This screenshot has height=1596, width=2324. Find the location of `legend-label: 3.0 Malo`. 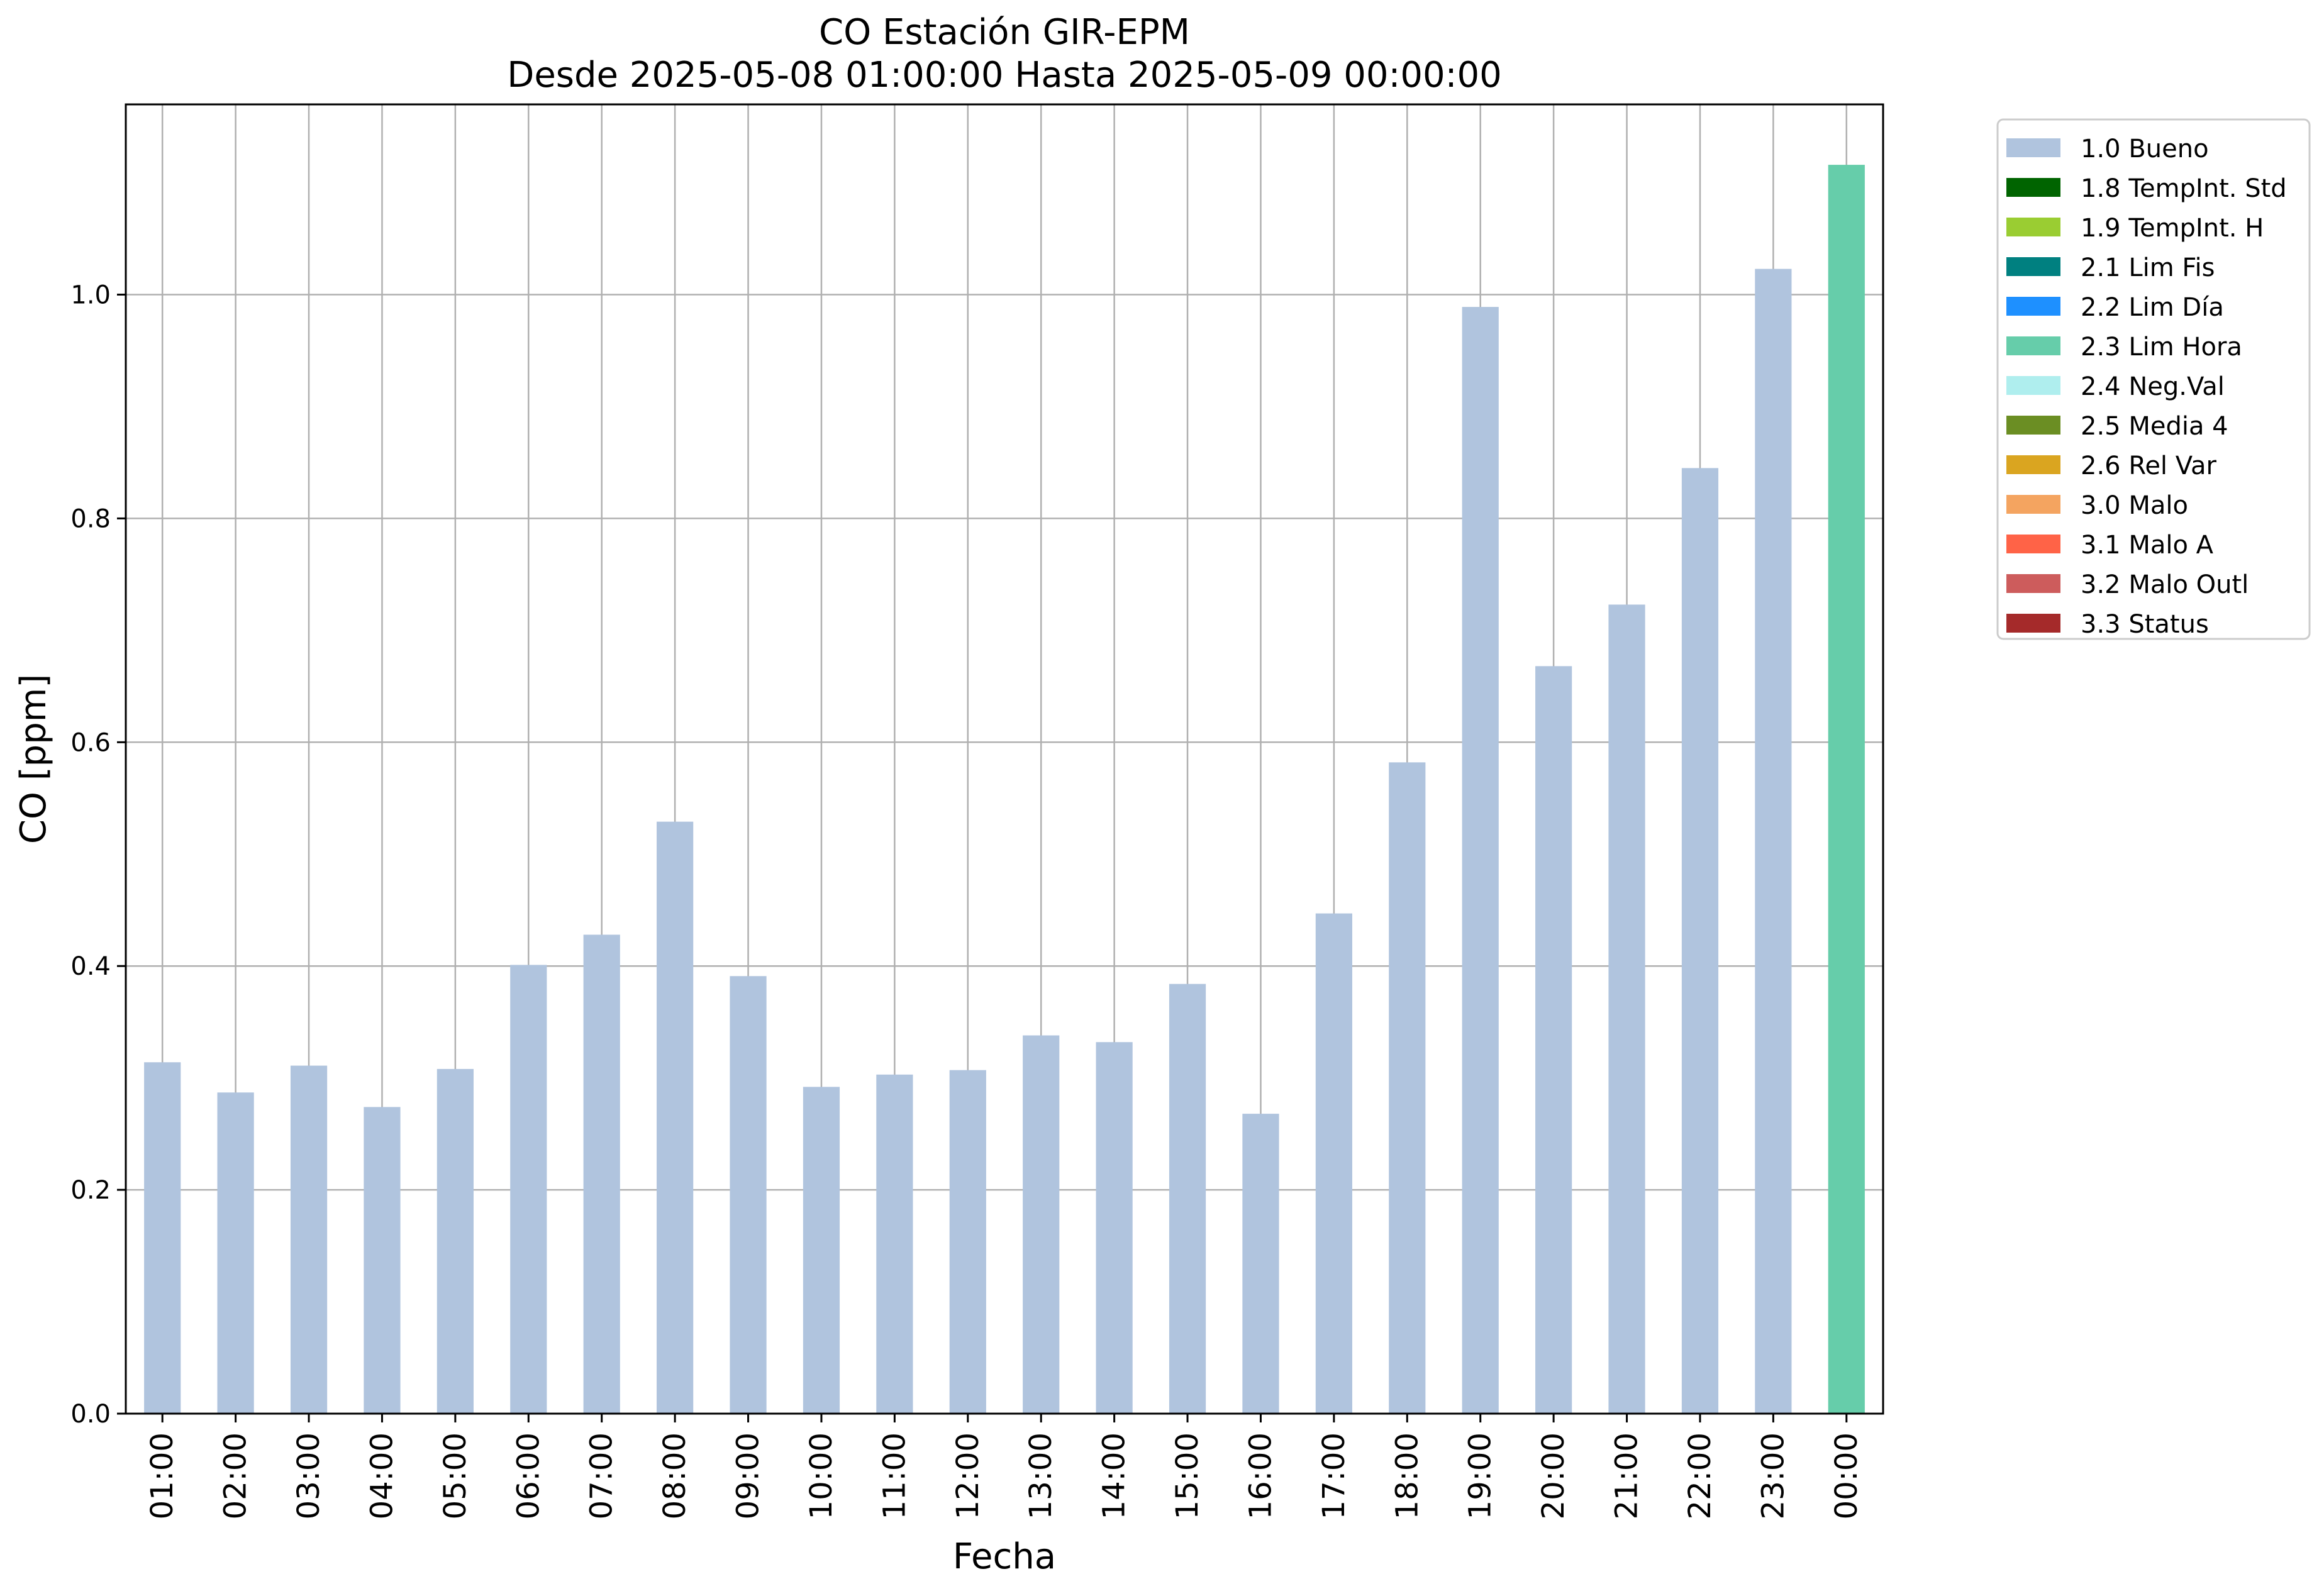

legend-label: 3.0 Malo is located at coordinates (2134, 505).